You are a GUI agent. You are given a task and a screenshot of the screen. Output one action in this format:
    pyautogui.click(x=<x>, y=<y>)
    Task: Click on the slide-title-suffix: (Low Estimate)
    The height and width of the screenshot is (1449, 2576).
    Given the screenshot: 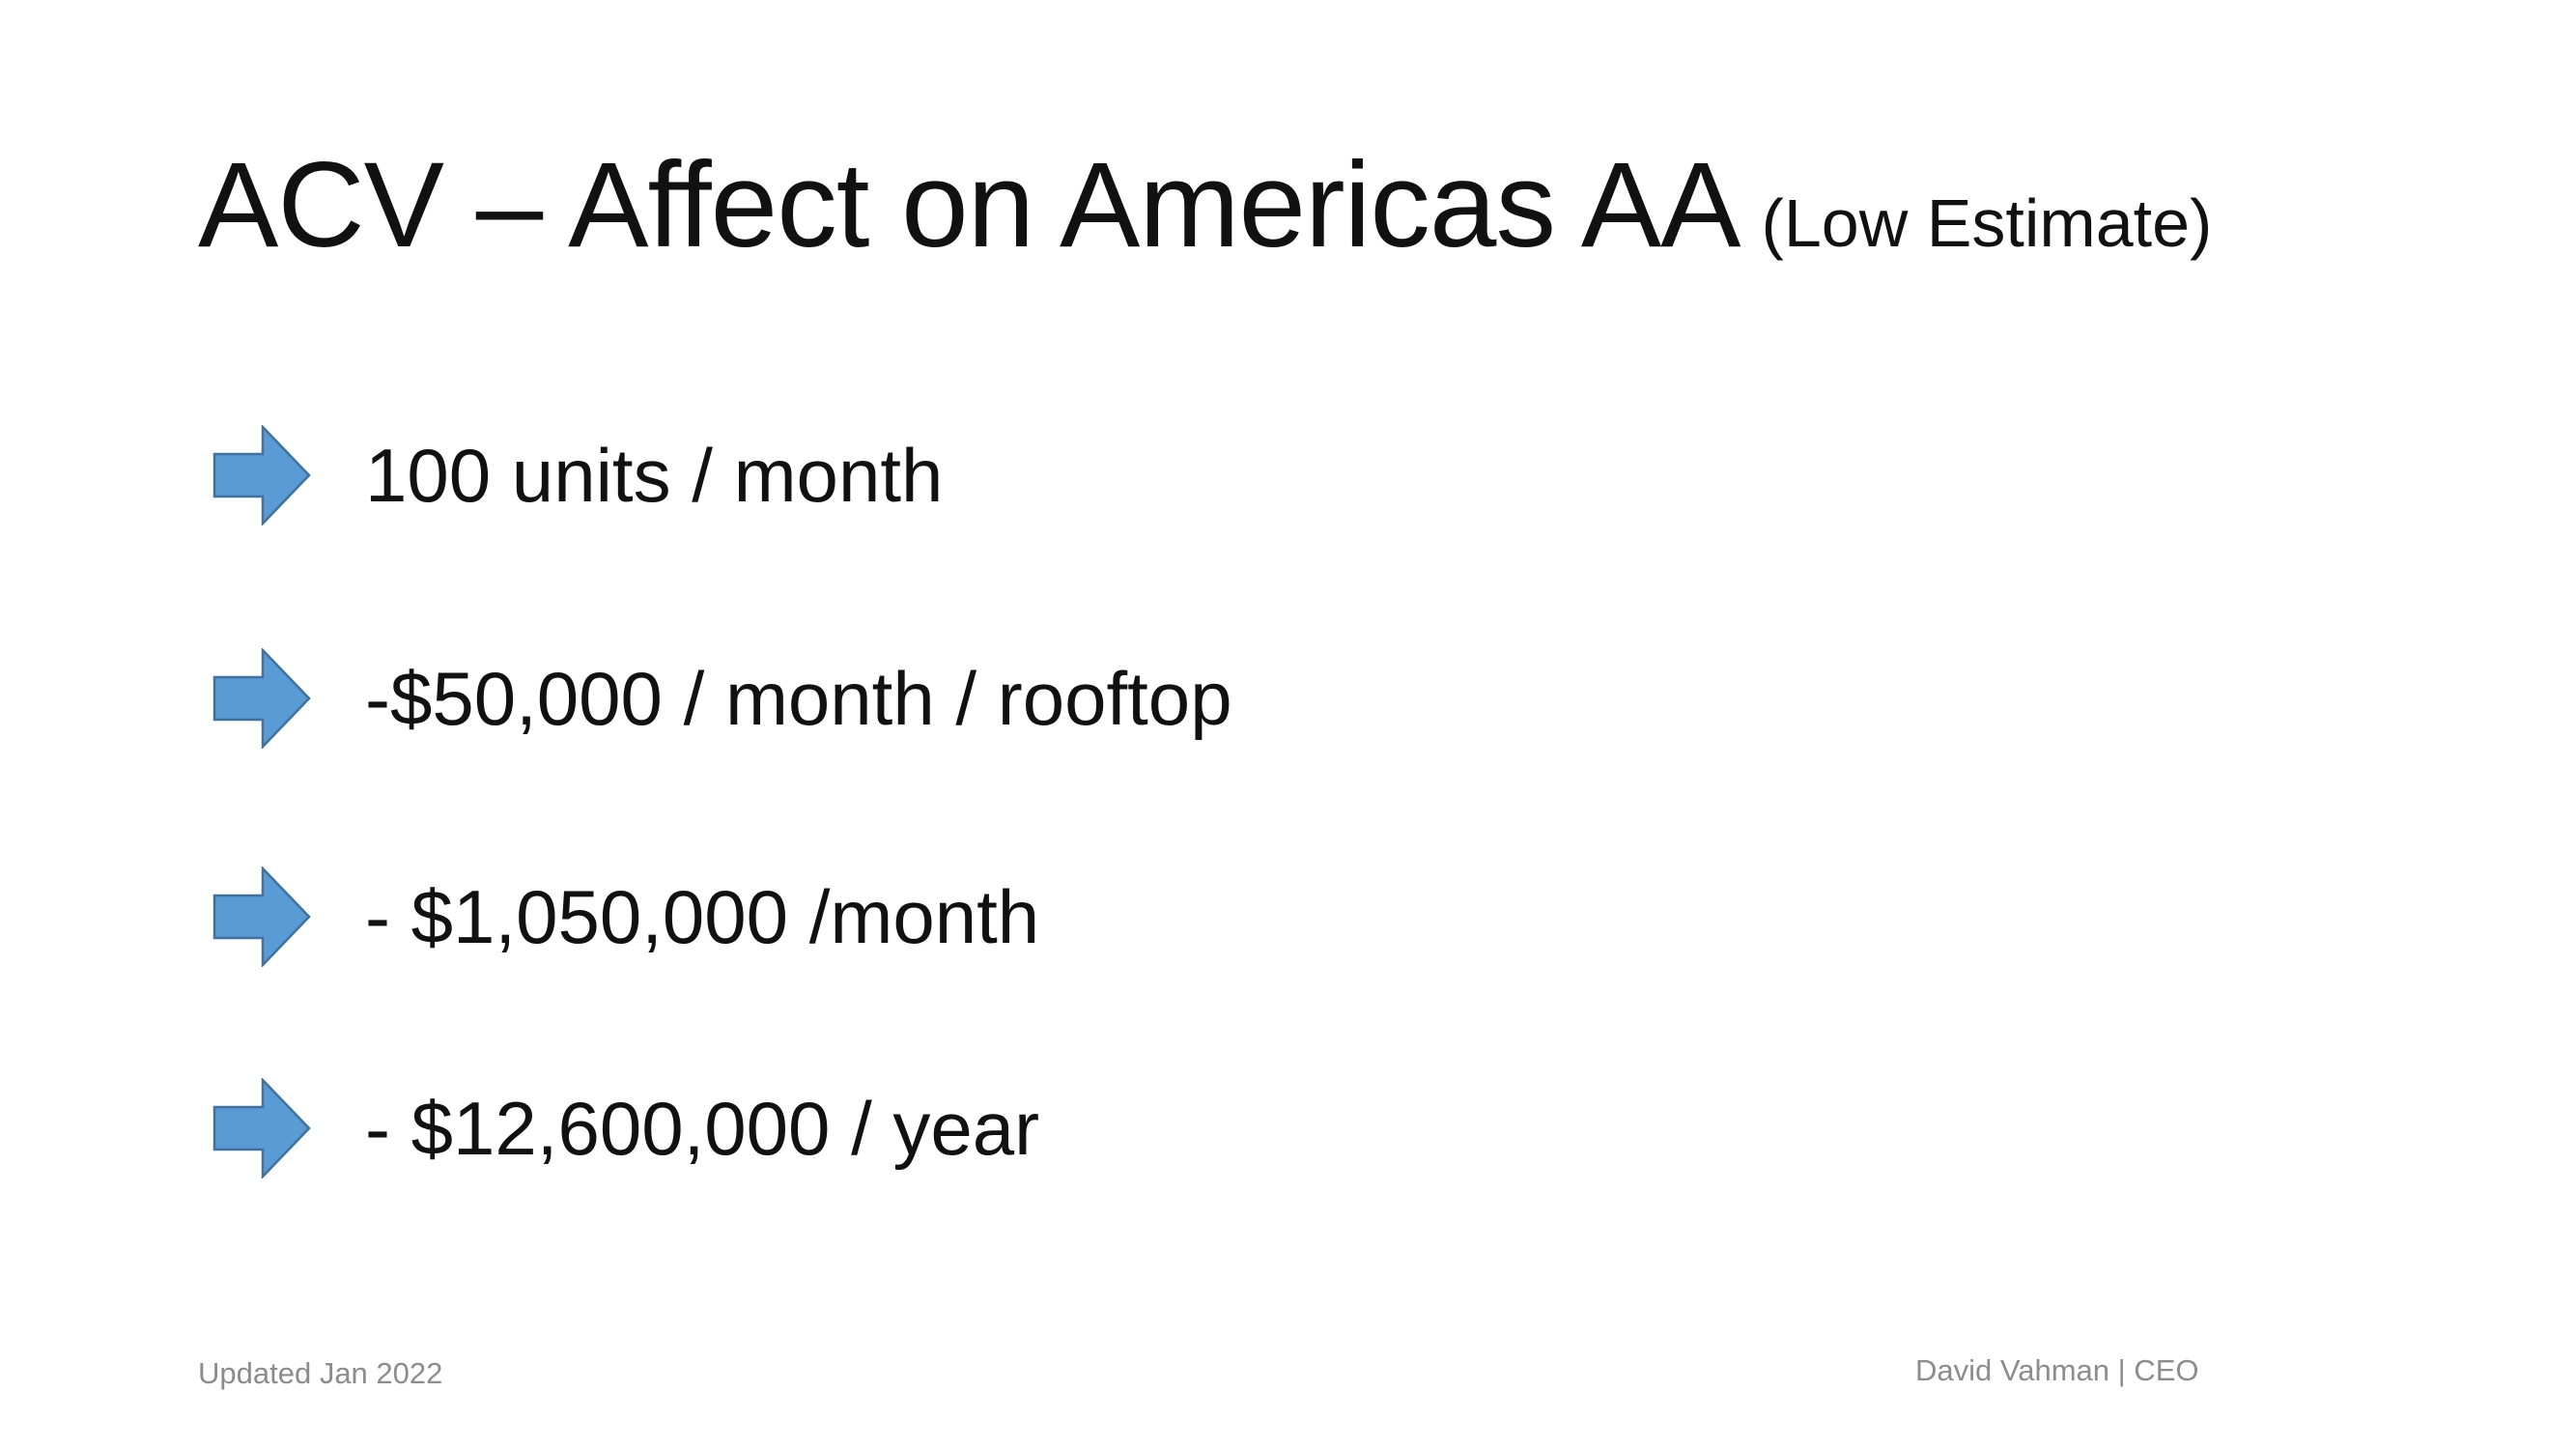 What is the action you would take?
    pyautogui.click(x=1987, y=223)
    